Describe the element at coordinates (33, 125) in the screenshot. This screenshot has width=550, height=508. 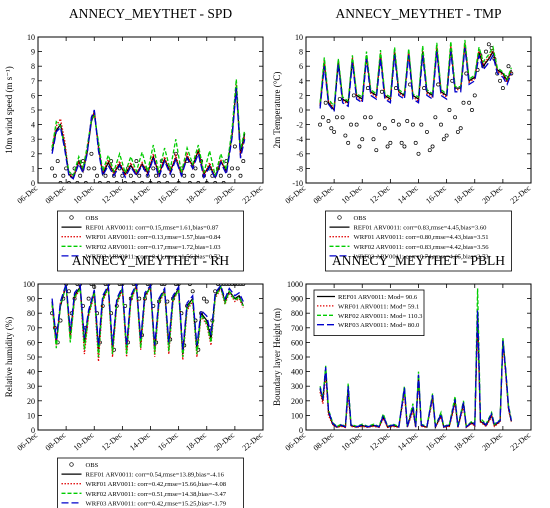
I see `y-tick-label: 4` at that location.